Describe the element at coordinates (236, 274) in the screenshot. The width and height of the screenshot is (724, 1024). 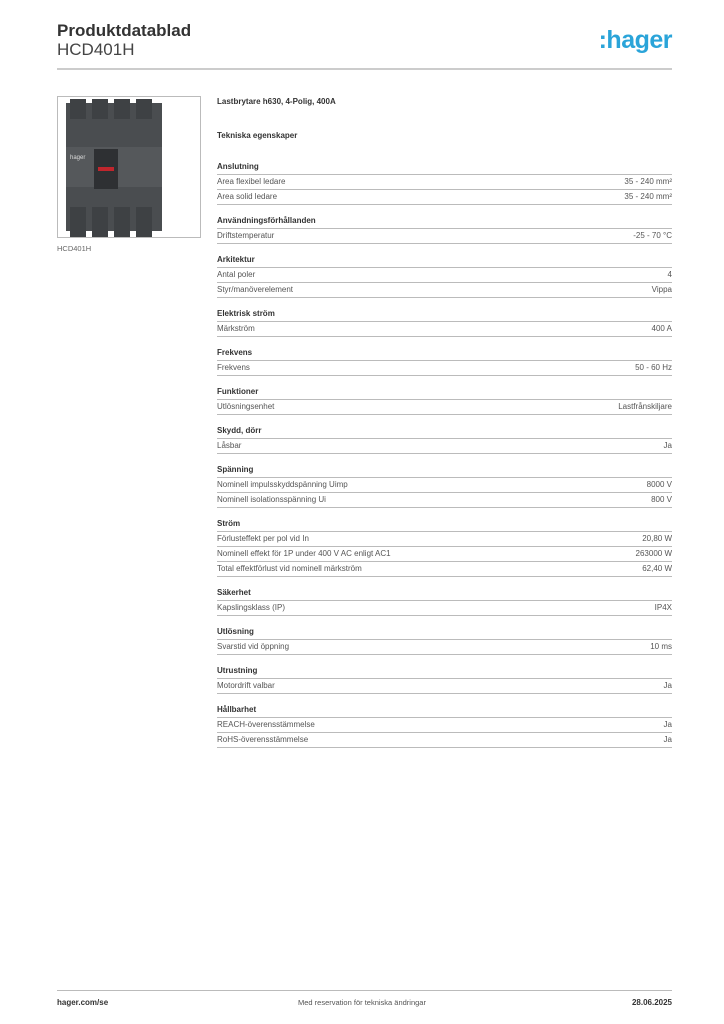
I see `spec-label: Antal poler` at that location.